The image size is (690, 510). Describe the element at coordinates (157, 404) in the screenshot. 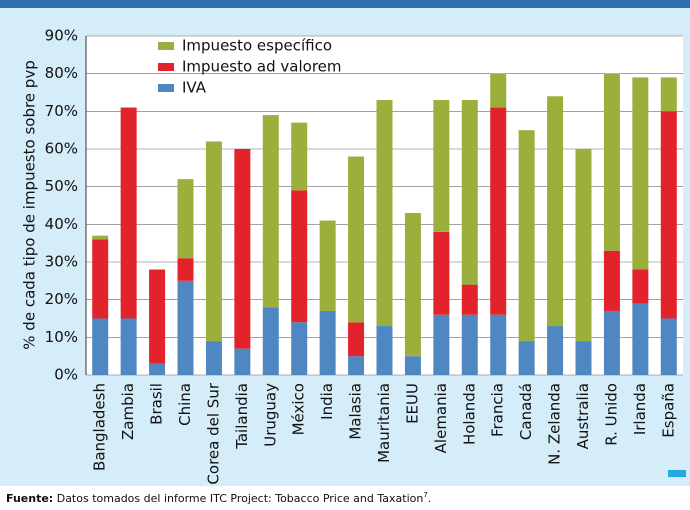

I see `x-tick-label: Brasil` at that location.